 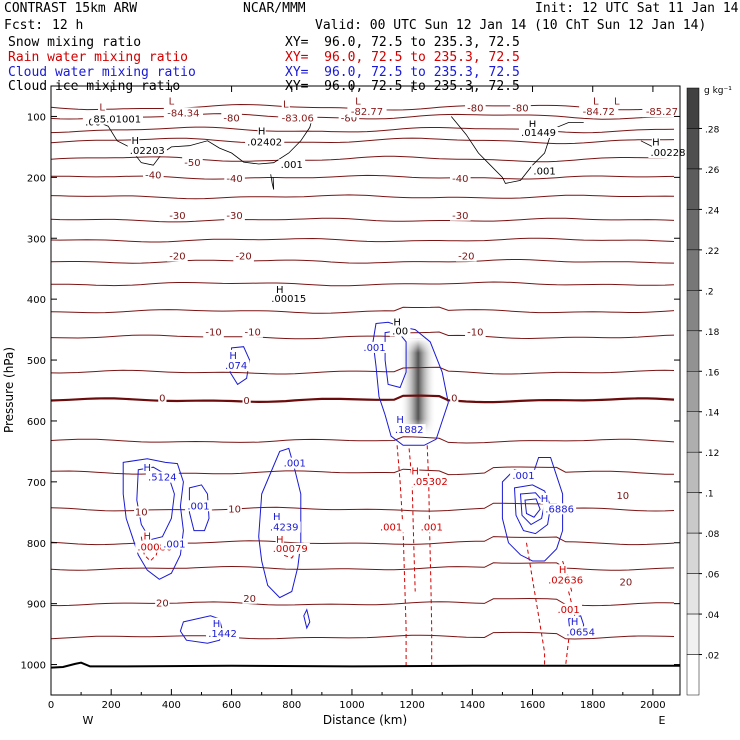 I want to click on colorbar-tick-label: .28, so click(x=712, y=130).